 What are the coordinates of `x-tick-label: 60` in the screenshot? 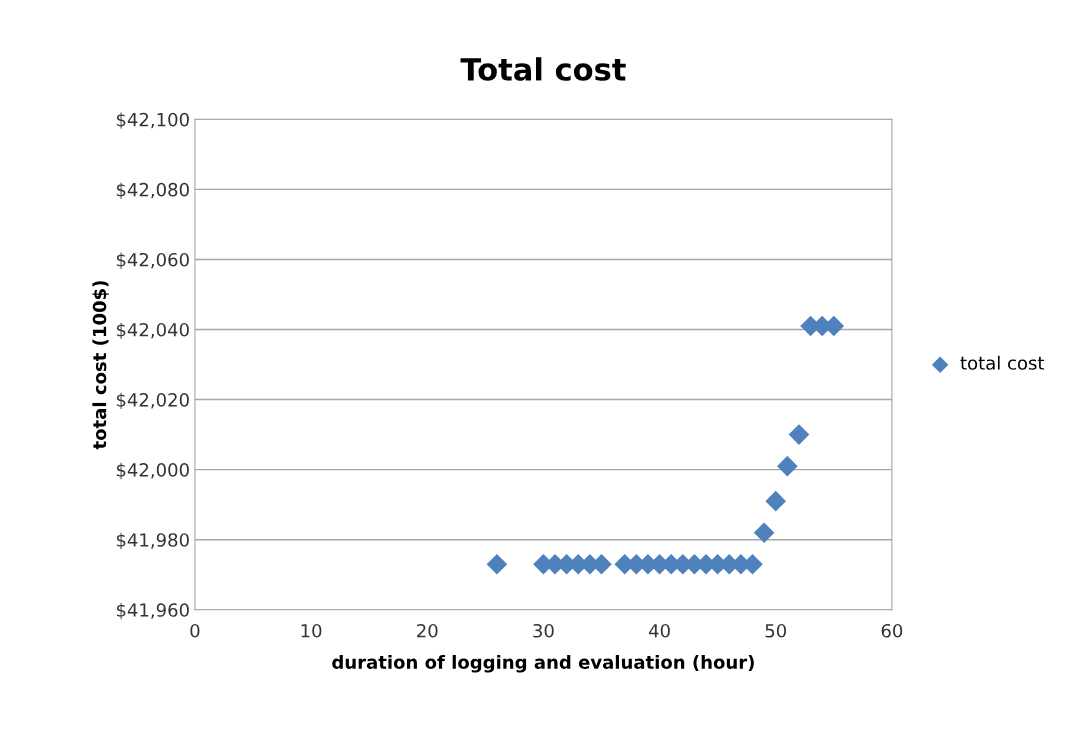 It's located at (892, 630).